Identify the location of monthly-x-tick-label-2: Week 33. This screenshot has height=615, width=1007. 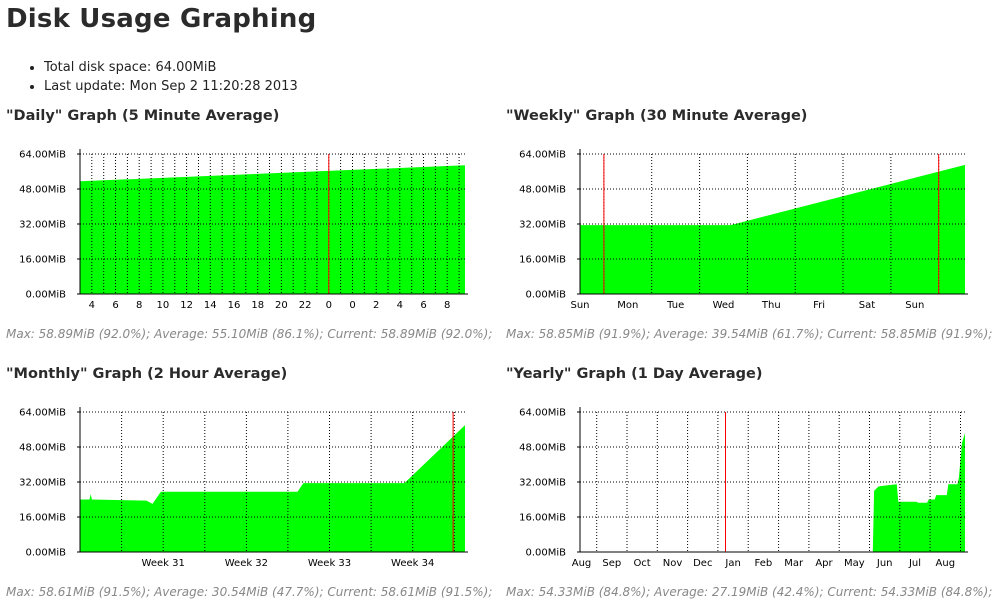
(329, 563).